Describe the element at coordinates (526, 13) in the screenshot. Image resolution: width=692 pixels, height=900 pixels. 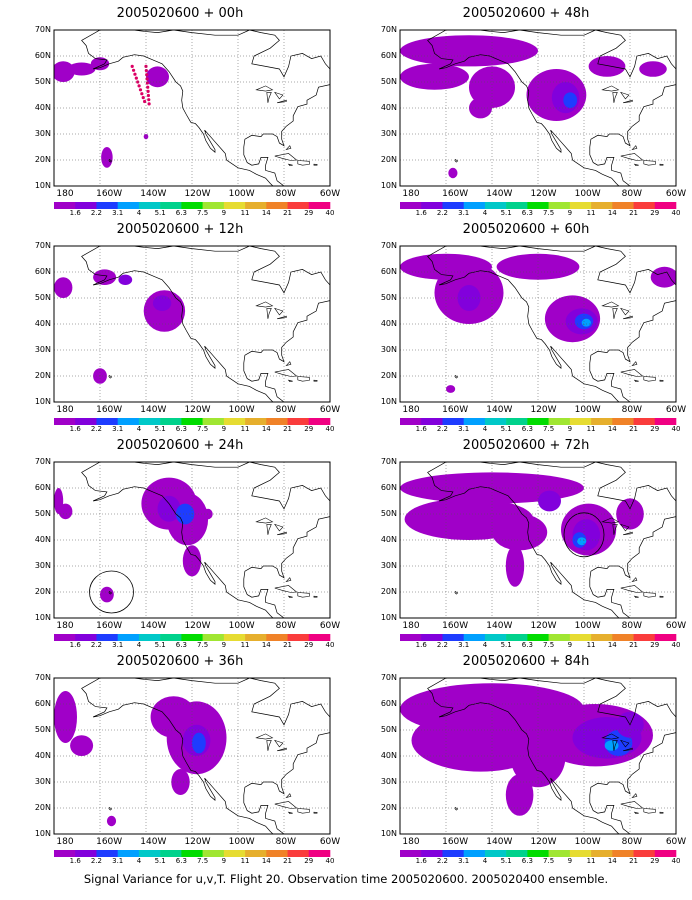
I see `panel-title: 2005020600 + 48h` at that location.